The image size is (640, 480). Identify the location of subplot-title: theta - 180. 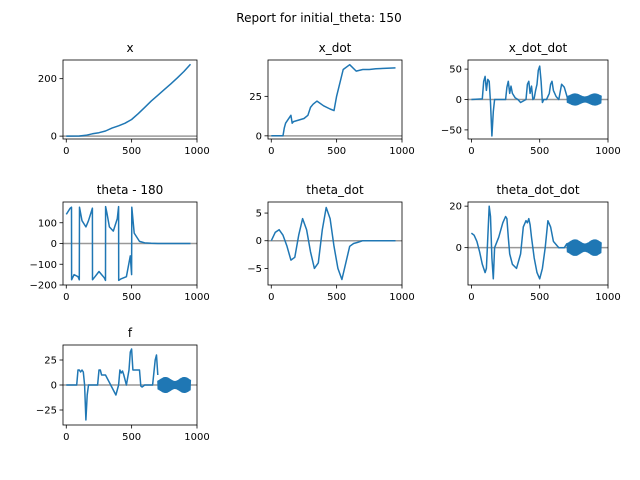
(130, 190).